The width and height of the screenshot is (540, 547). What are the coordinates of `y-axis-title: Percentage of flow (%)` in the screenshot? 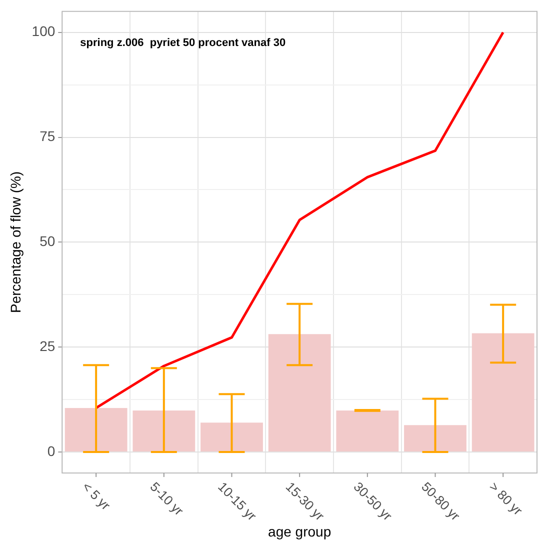 It's located at (15, 242).